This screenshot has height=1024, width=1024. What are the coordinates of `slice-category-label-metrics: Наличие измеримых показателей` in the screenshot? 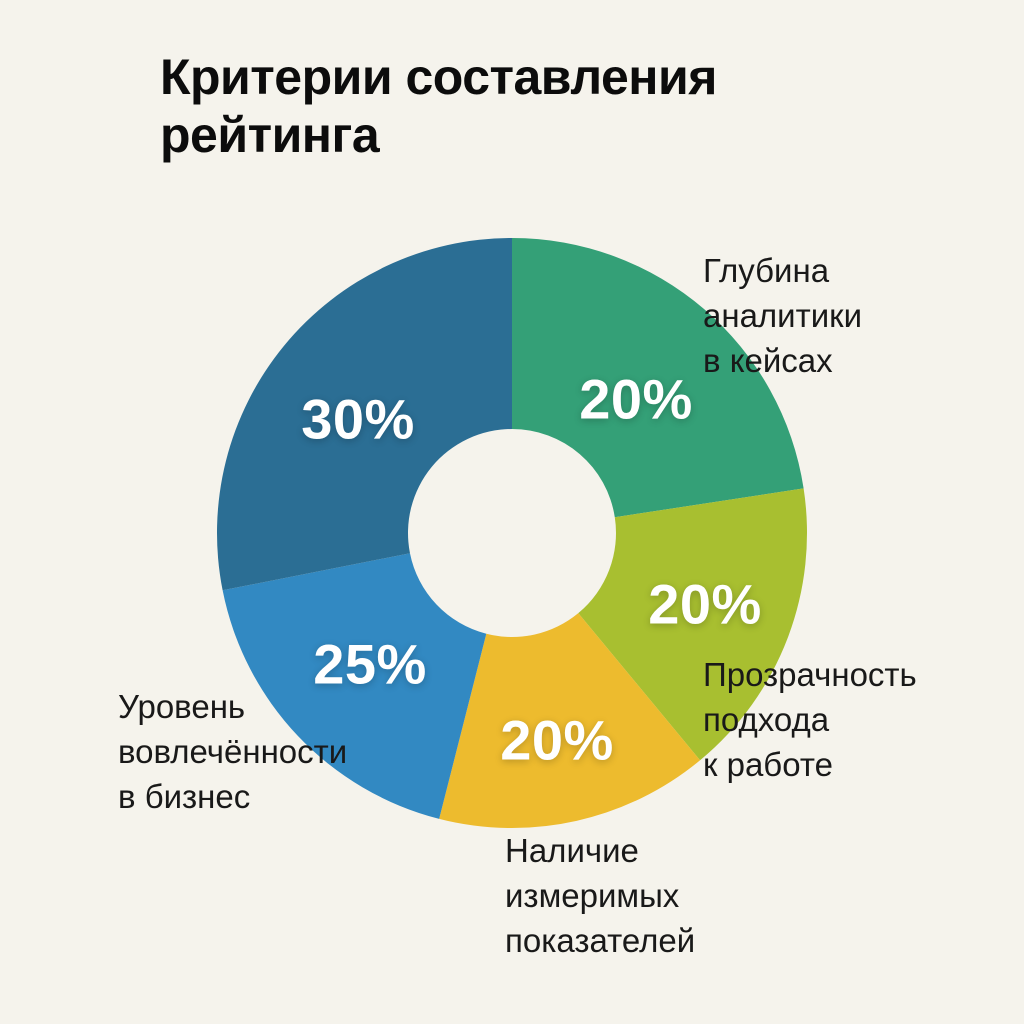 It's located at (600, 895).